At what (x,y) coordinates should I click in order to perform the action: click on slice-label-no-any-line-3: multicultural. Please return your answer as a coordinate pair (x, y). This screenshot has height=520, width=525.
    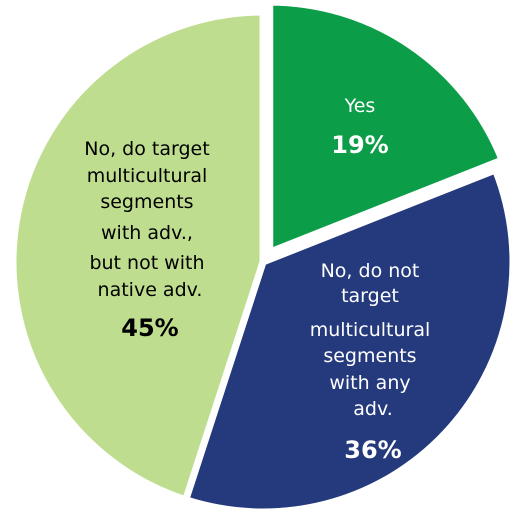
    Looking at the image, I should click on (370, 330).